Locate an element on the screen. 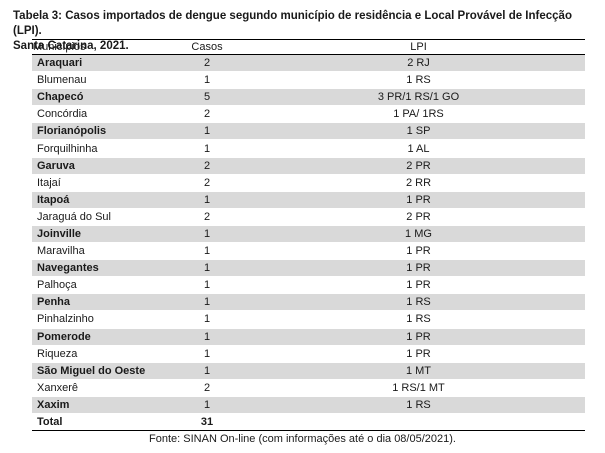 Image resolution: width=605 pixels, height=453 pixels. cell-lpi: 1 RS/1 MT is located at coordinates (418, 388).